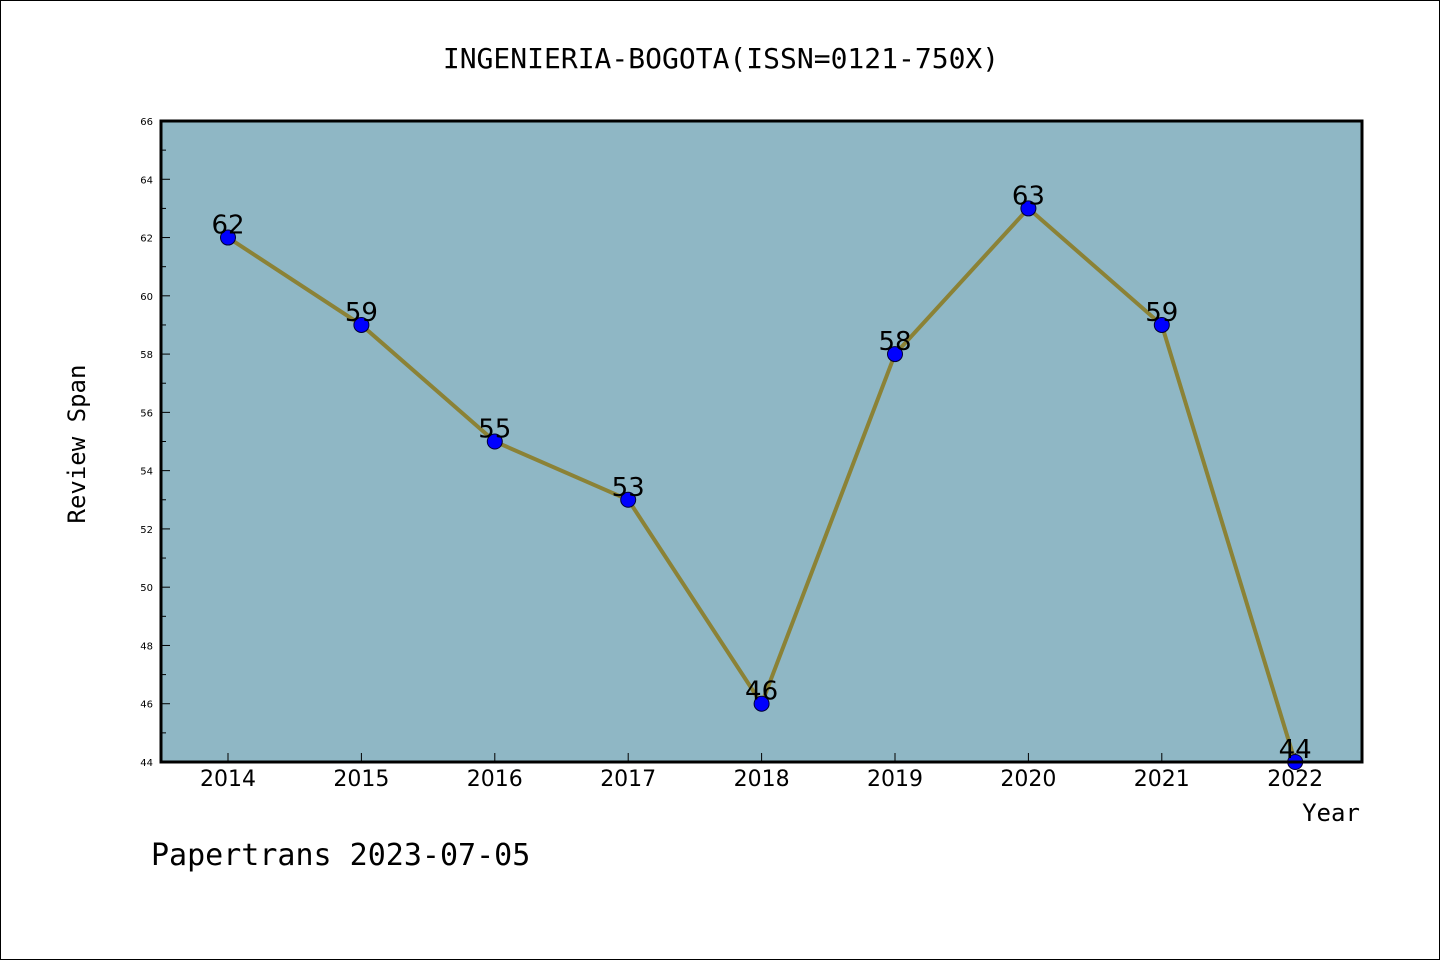  What do you see at coordinates (228, 779) in the screenshot?
I see `x-tick-label: 2014` at bounding box center [228, 779].